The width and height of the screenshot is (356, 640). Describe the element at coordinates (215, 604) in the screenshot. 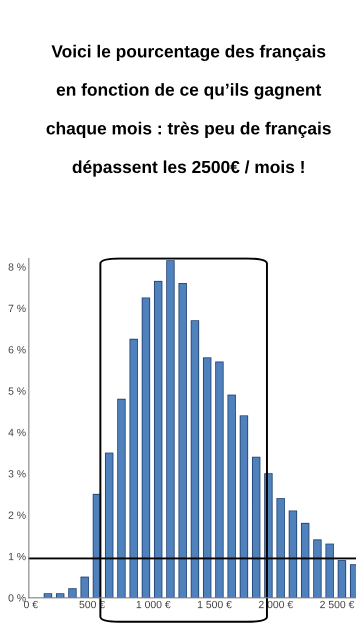

I see `x-tick-label: 1 500 €` at that location.